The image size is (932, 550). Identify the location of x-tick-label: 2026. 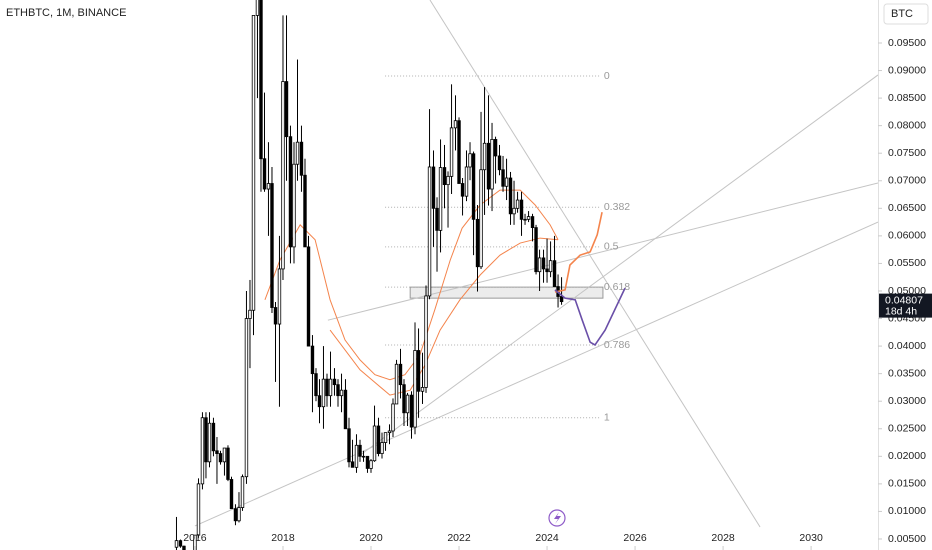
(635, 538).